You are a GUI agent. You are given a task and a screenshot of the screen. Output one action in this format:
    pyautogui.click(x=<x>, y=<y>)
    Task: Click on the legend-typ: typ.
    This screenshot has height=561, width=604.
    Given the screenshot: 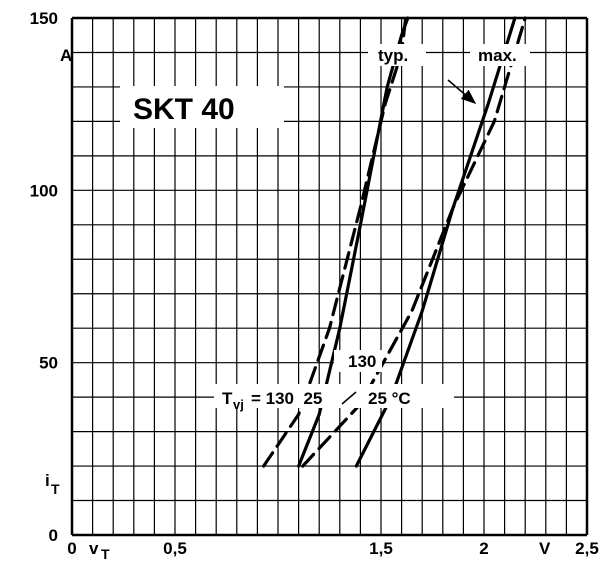 What is the action you would take?
    pyautogui.click(x=393, y=55)
    